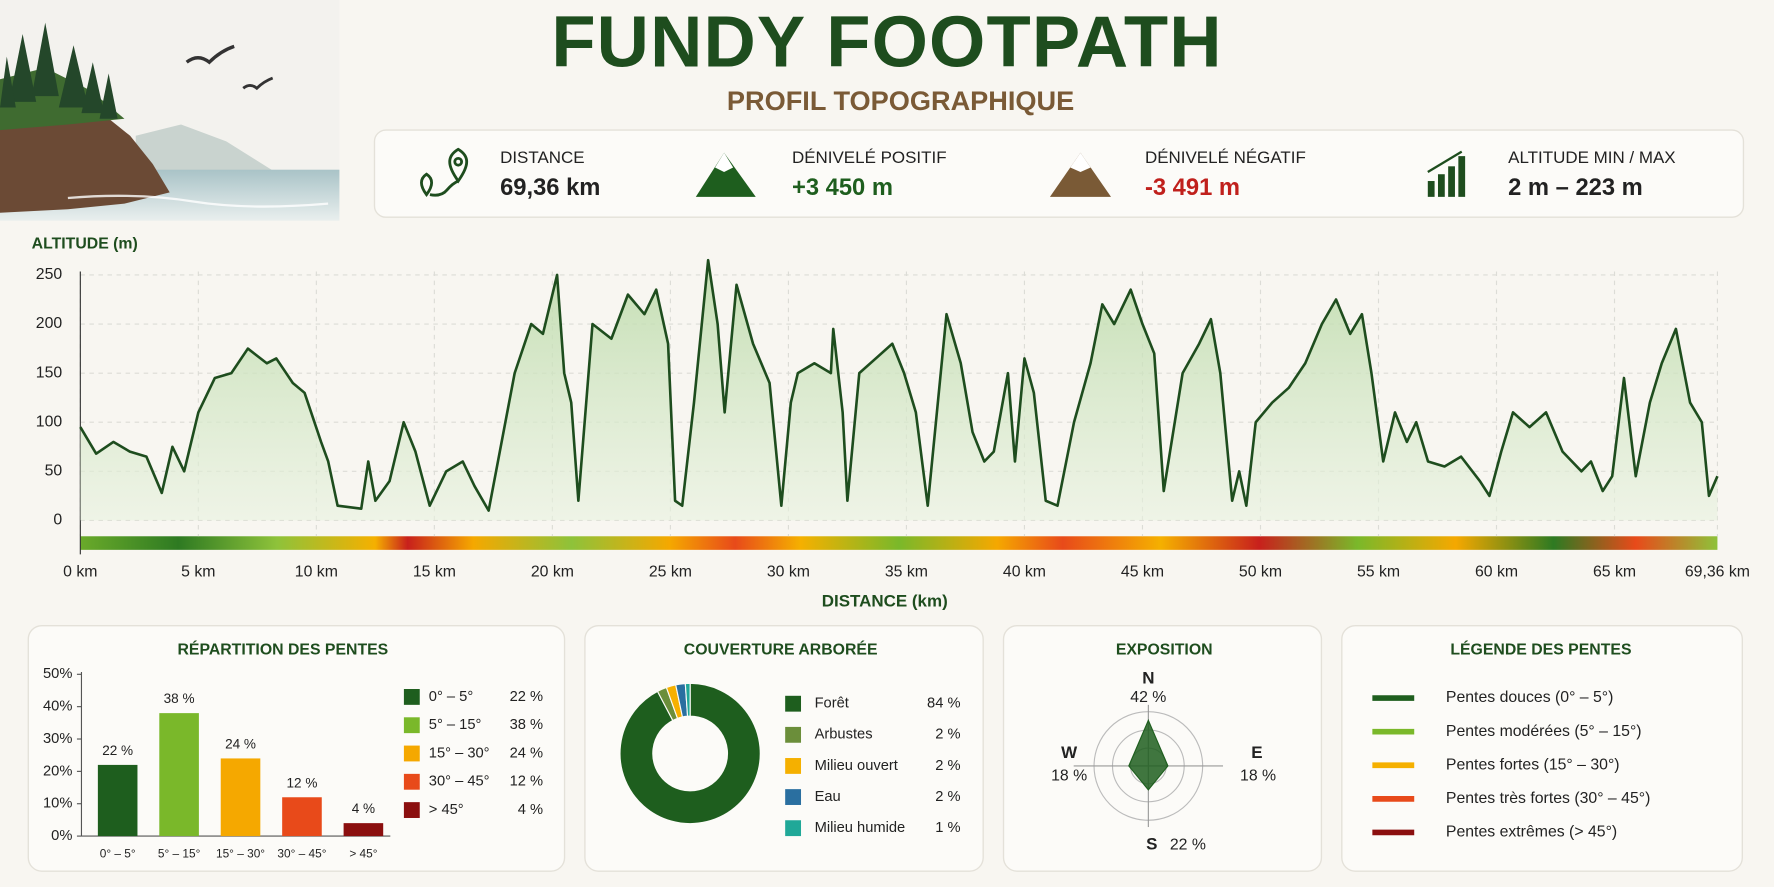 The height and width of the screenshot is (887, 1774). I want to click on direction-label: W, so click(1069, 752).